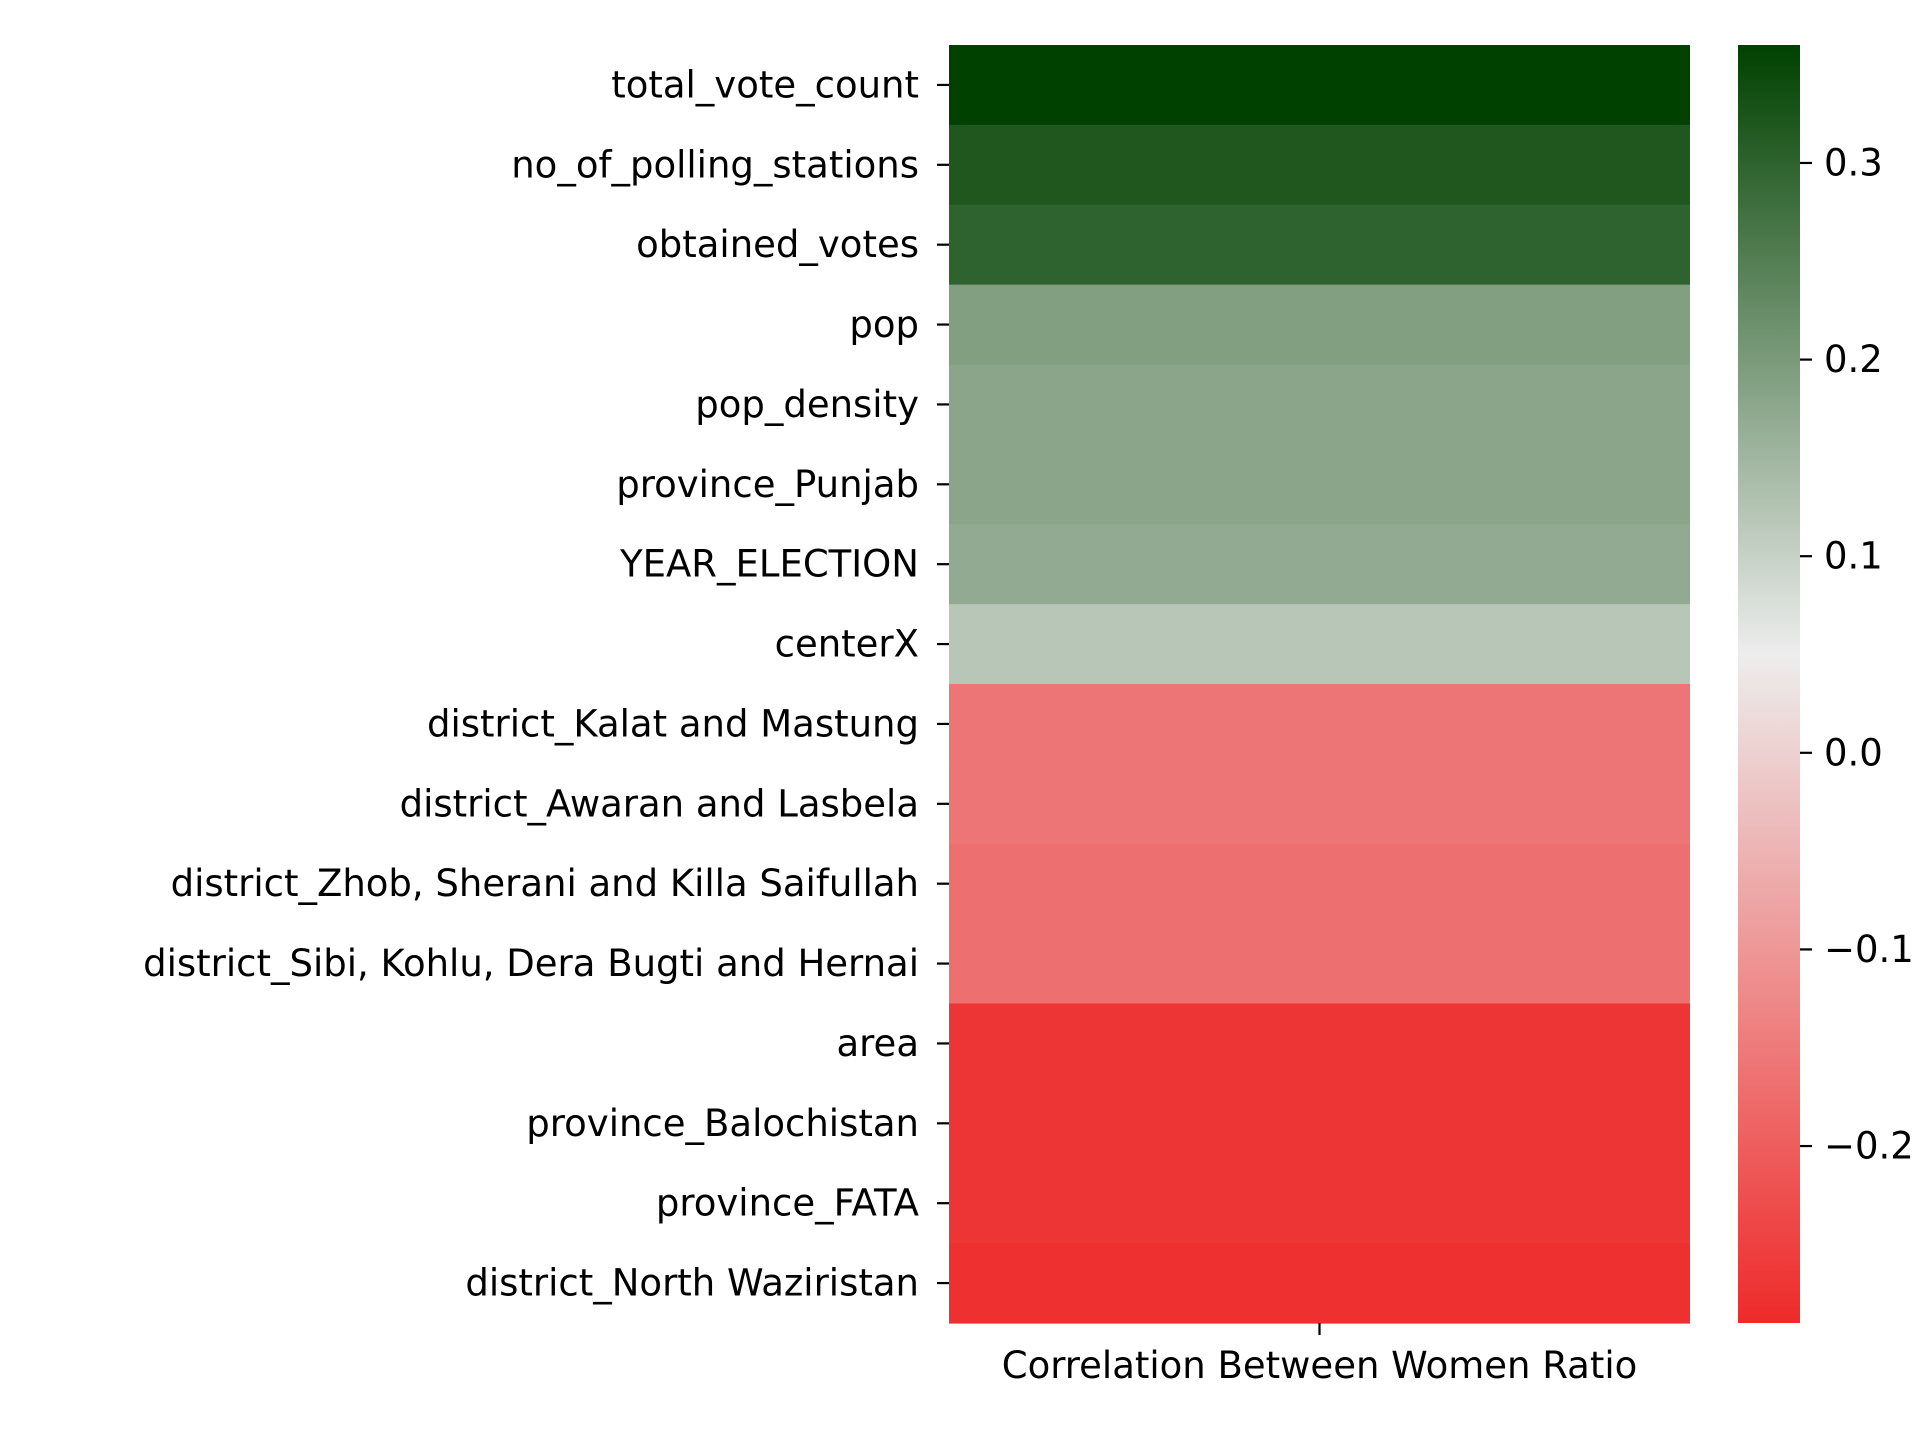 This screenshot has height=1444, width=1920. What do you see at coordinates (1853, 556) in the screenshot?
I see `colorbar-tick-label: 0.1` at bounding box center [1853, 556].